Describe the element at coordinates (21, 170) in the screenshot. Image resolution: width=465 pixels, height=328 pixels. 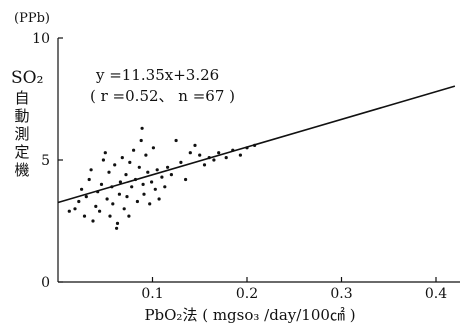
I see `y-axis-label-char: 機` at that location.